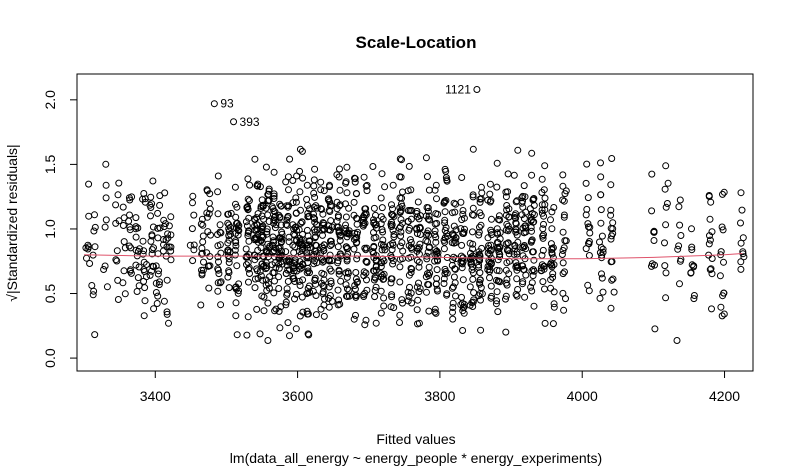 The image size is (794, 469). What do you see at coordinates (440, 387) in the screenshot?
I see `x-axis: 3400 3600 3800 4000 4200` at bounding box center [440, 387].